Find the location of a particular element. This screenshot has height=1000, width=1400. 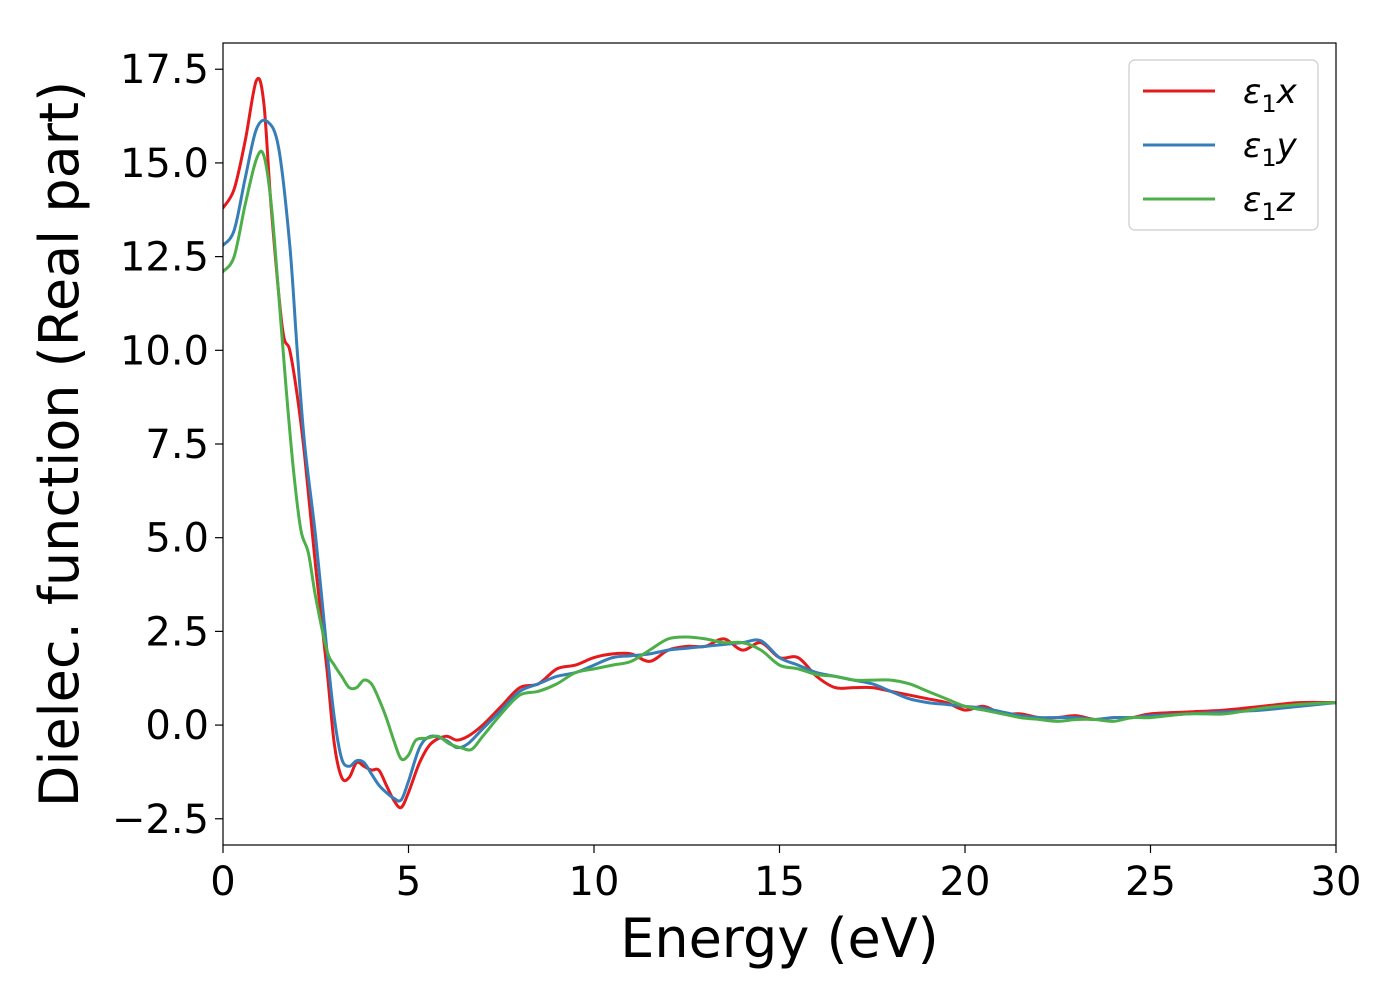

legend-item-x: ε1x is located at coordinates (1220, 95).